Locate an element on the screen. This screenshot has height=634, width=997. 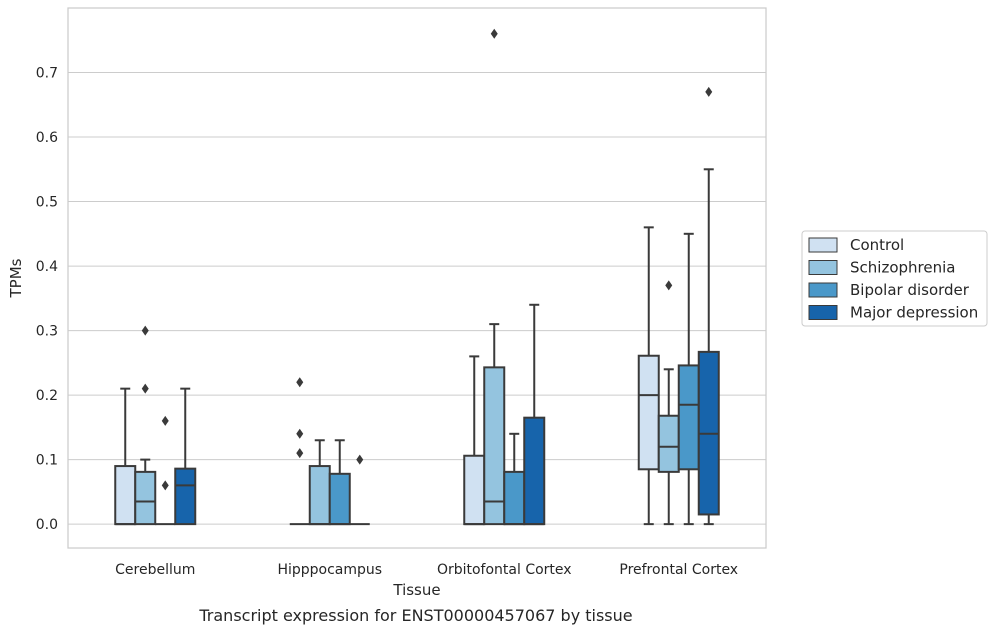
legend-label: Schizophrenia is located at coordinates (902, 268).